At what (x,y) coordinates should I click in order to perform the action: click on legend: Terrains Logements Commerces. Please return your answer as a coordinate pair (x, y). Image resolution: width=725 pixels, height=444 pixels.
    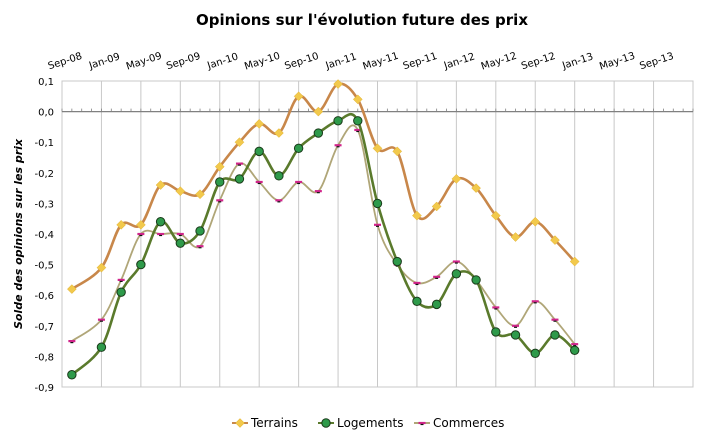
    Looking at the image, I should click on (368, 423).